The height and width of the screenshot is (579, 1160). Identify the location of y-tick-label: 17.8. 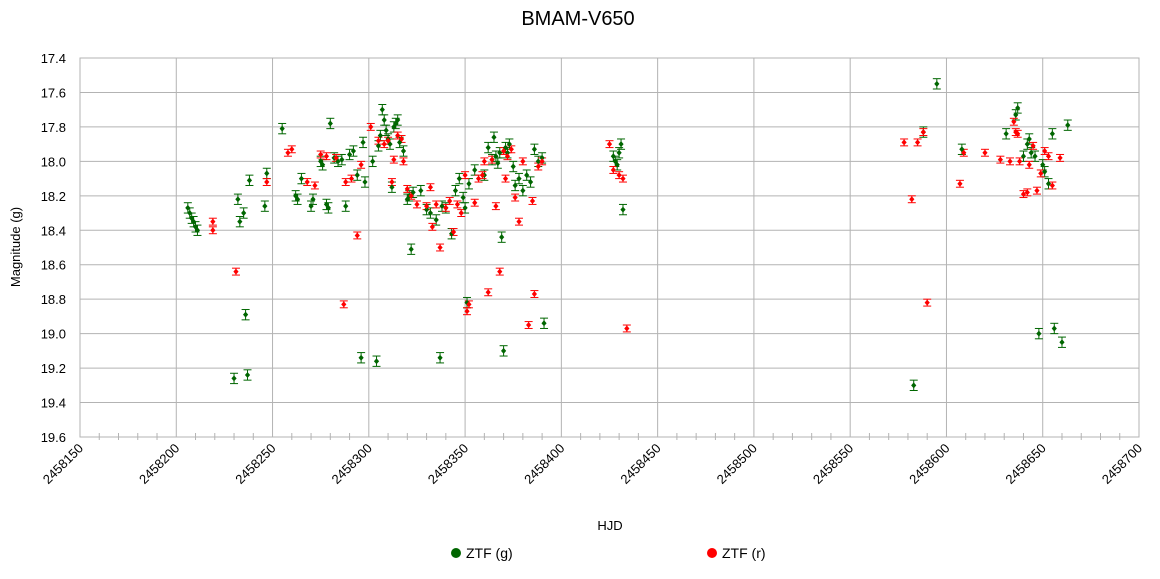
(53, 127).